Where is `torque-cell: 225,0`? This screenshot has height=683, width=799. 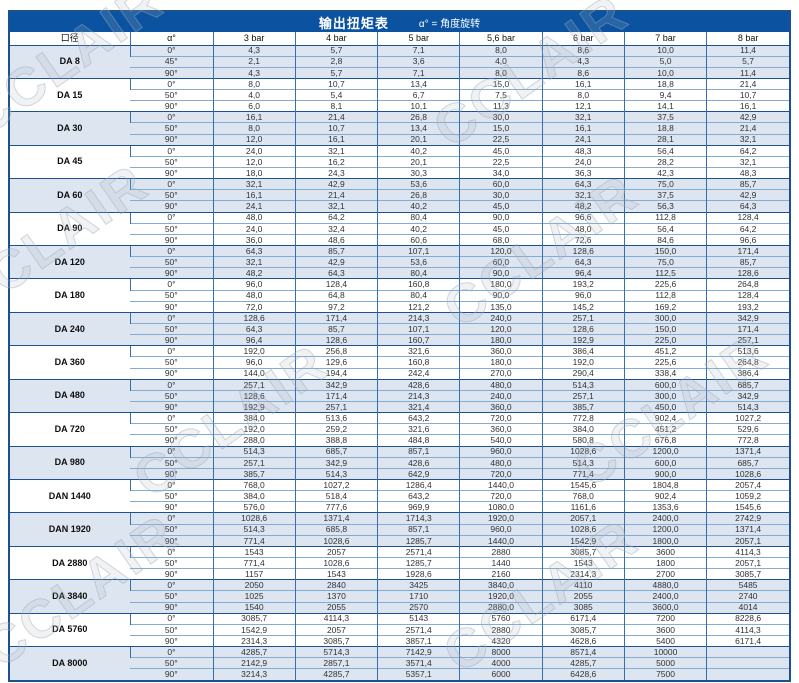 torque-cell: 225,0 is located at coordinates (665, 340).